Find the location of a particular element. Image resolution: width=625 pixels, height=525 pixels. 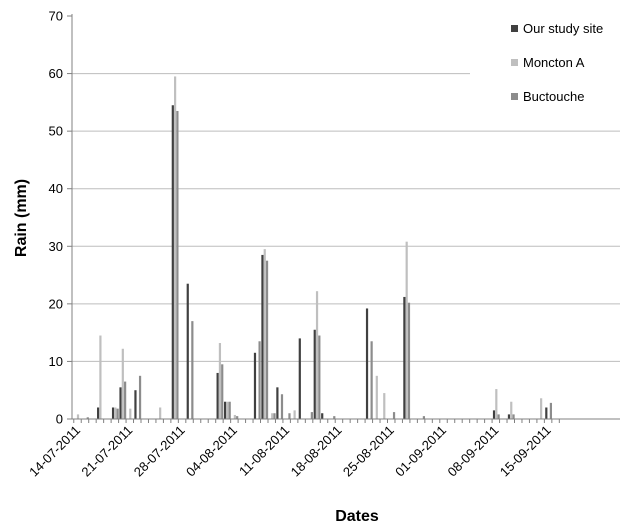

x-tick-label: 04-08-2011 is located at coordinates (211, 451).